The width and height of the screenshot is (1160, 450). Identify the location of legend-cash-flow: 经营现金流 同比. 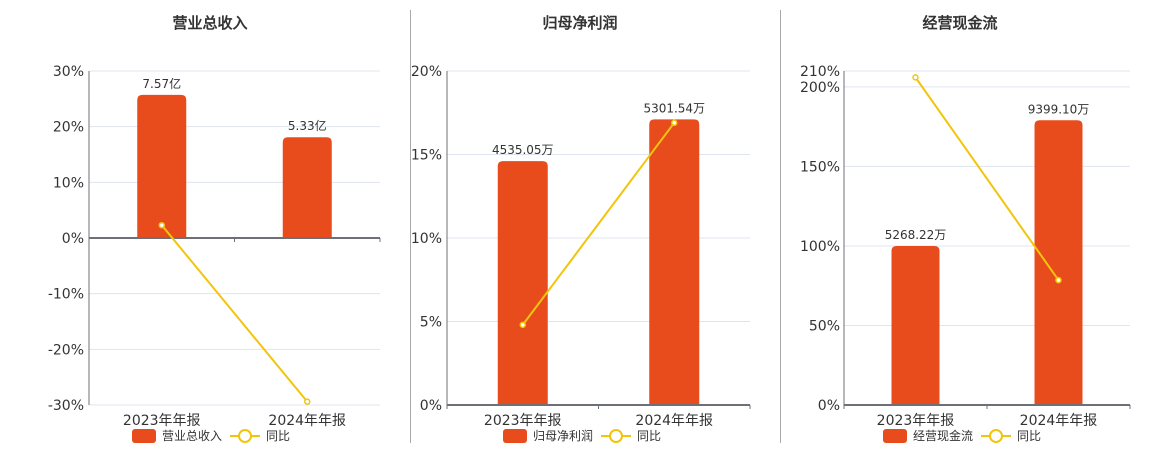
(962, 435).